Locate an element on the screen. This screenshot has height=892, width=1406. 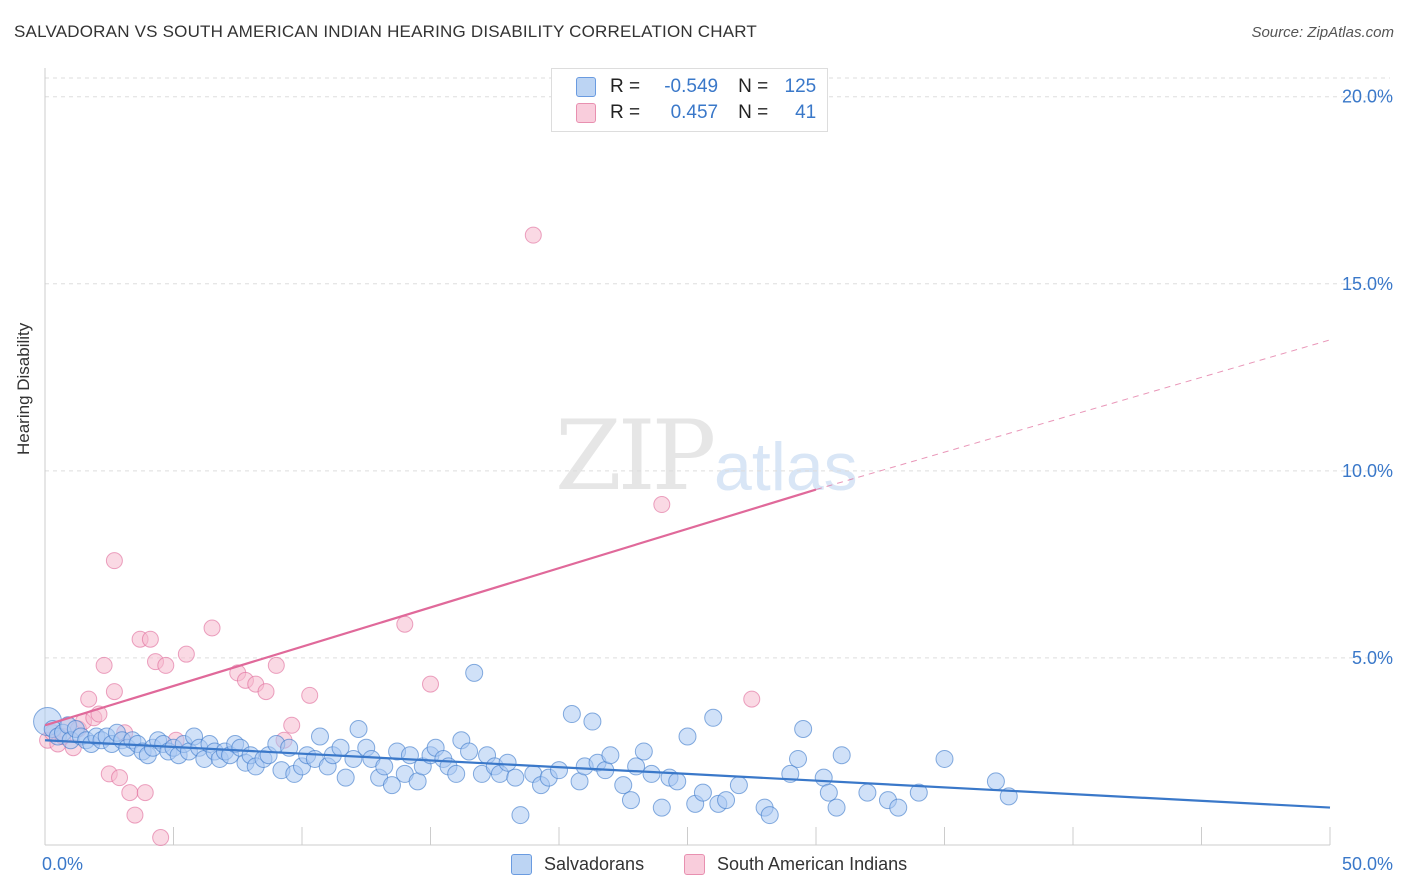
legend-r-value: 0.457 is located at coordinates (694, 112).